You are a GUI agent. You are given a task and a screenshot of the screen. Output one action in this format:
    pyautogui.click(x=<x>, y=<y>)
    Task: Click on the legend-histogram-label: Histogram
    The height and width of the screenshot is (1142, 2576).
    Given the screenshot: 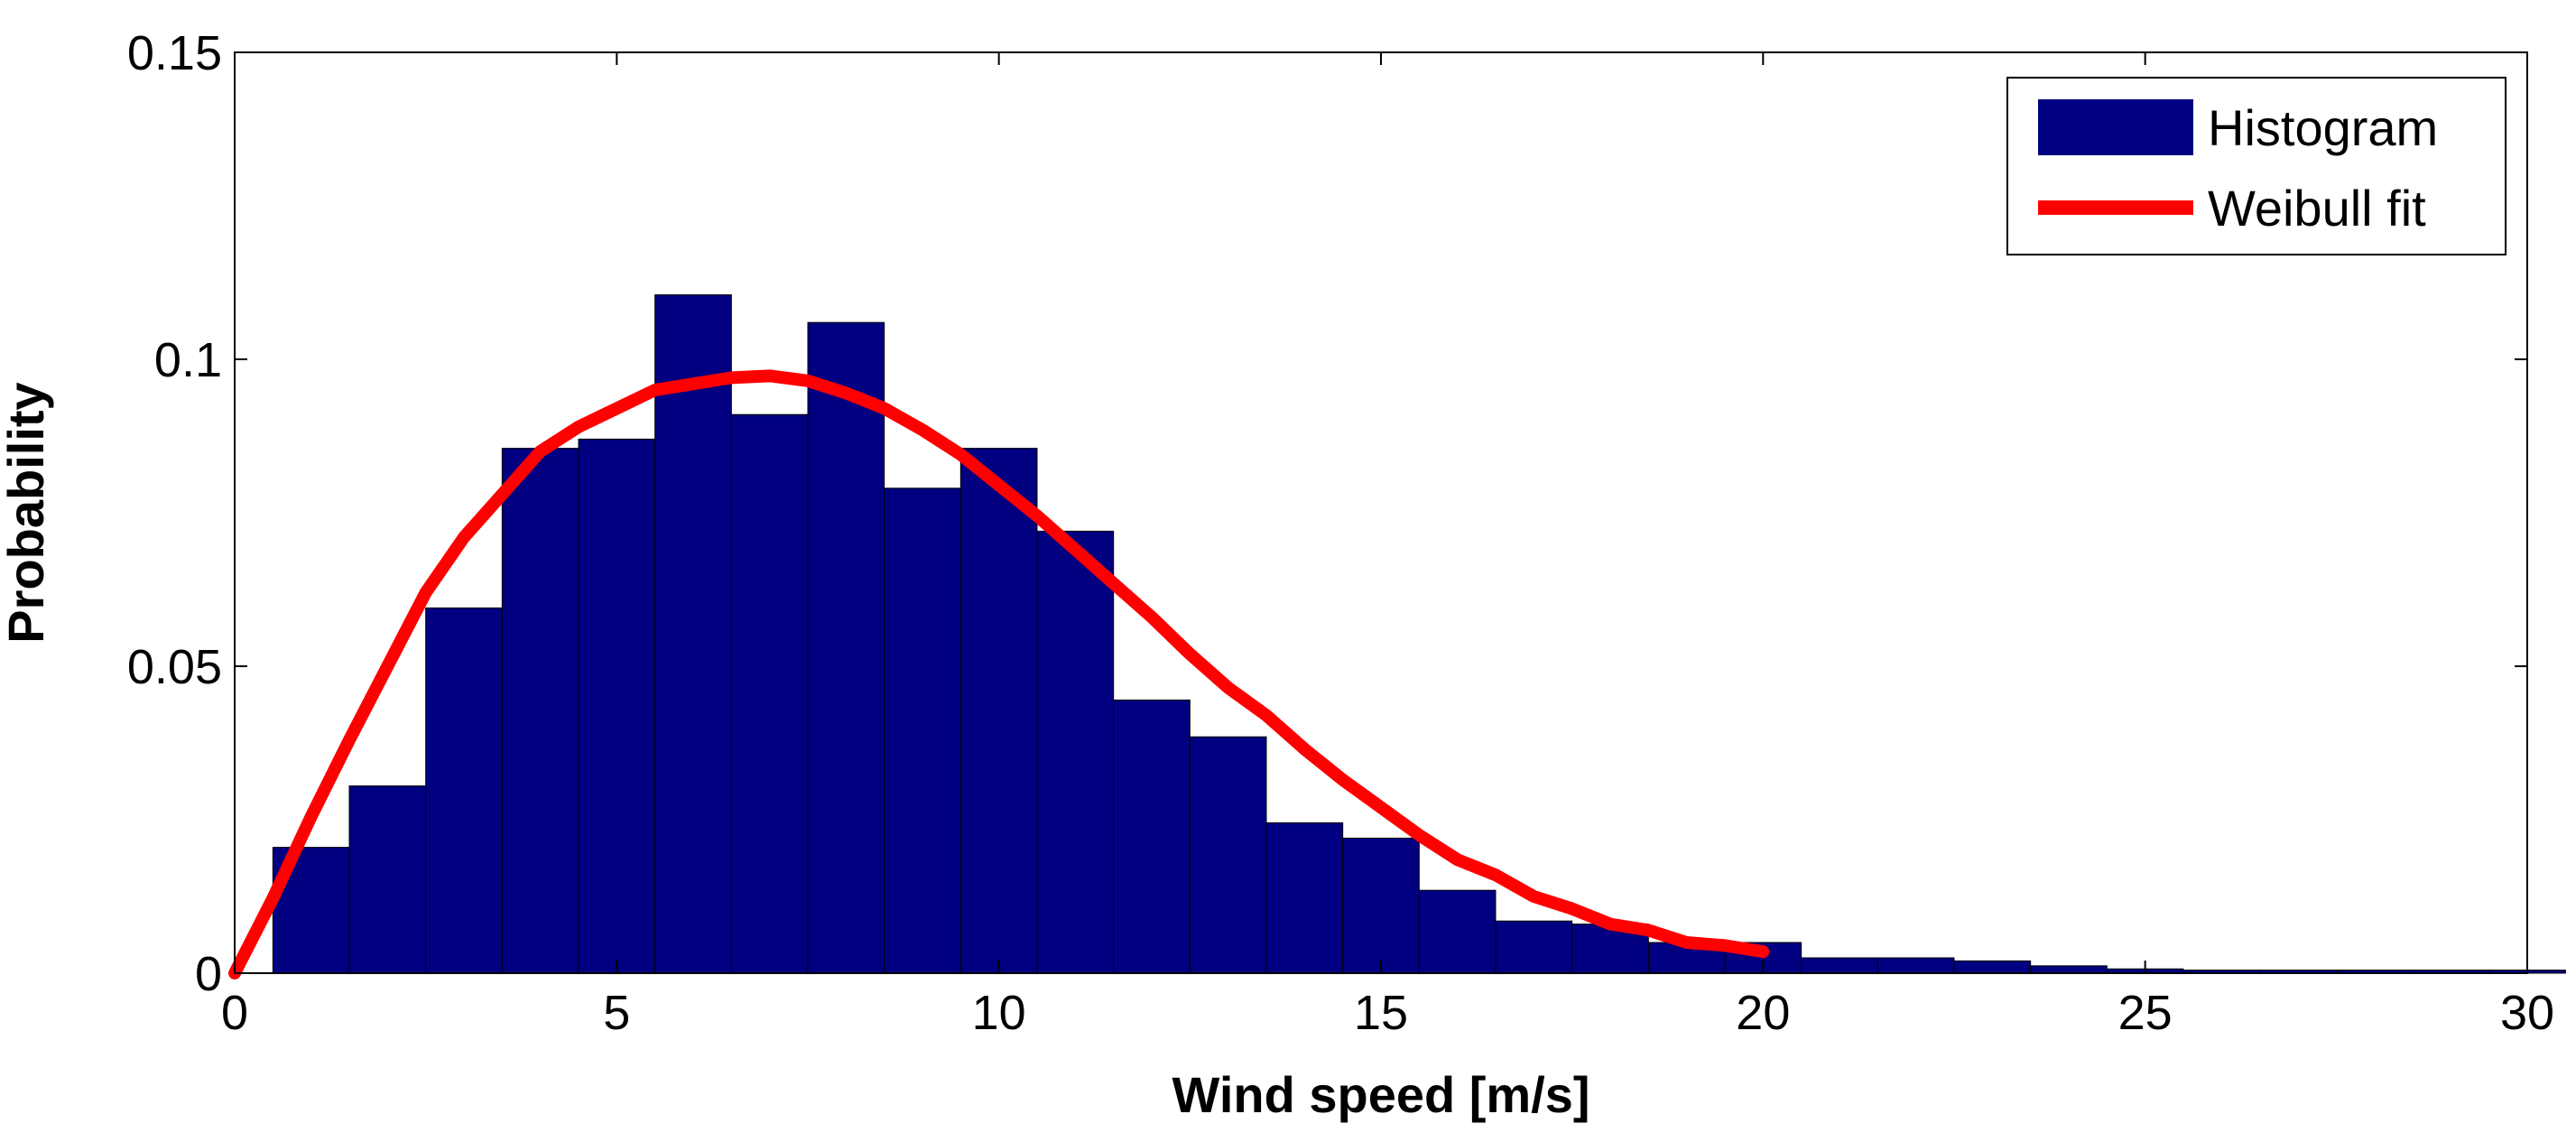 What is the action you would take?
    pyautogui.click(x=2323, y=128)
    